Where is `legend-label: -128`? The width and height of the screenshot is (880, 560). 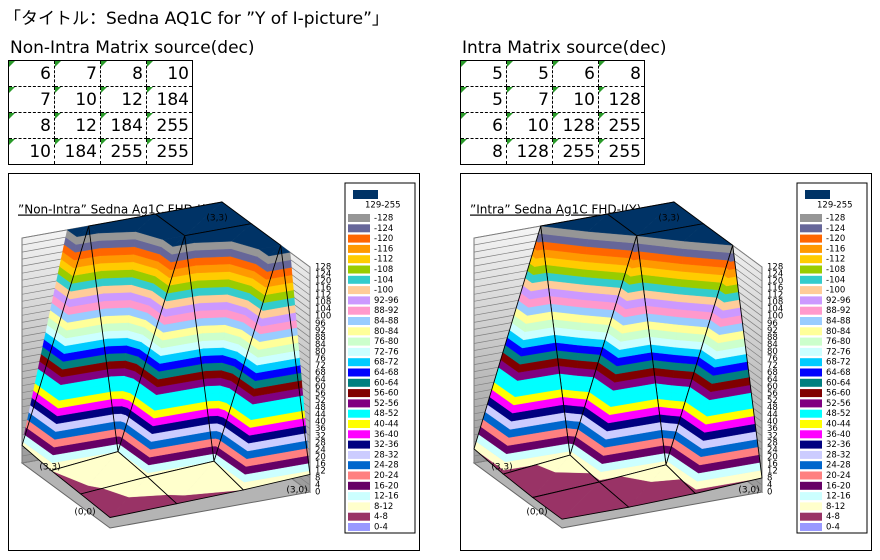 legend-label: -128 is located at coordinates (835, 219).